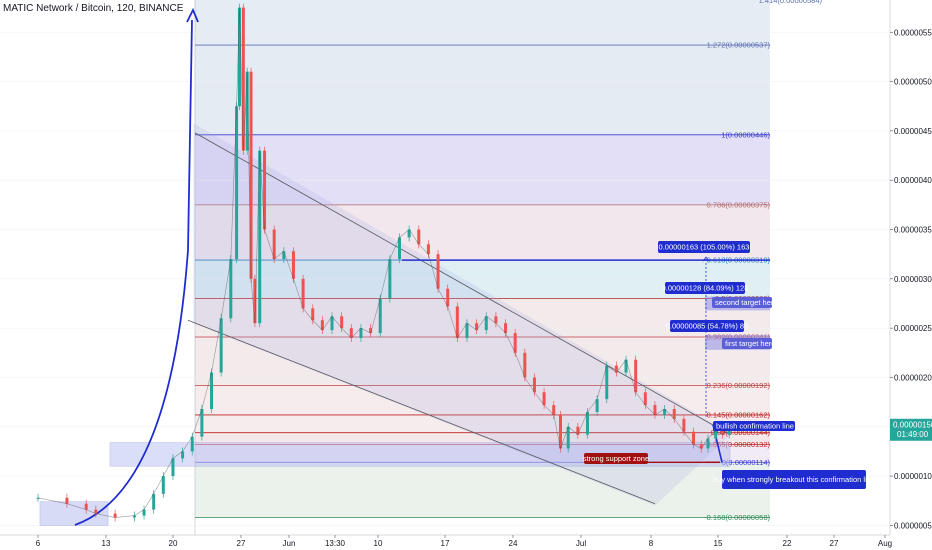 Image resolution: width=932 pixels, height=550 pixels. I want to click on fib-label: 0.09(0.00000144), so click(741, 432).